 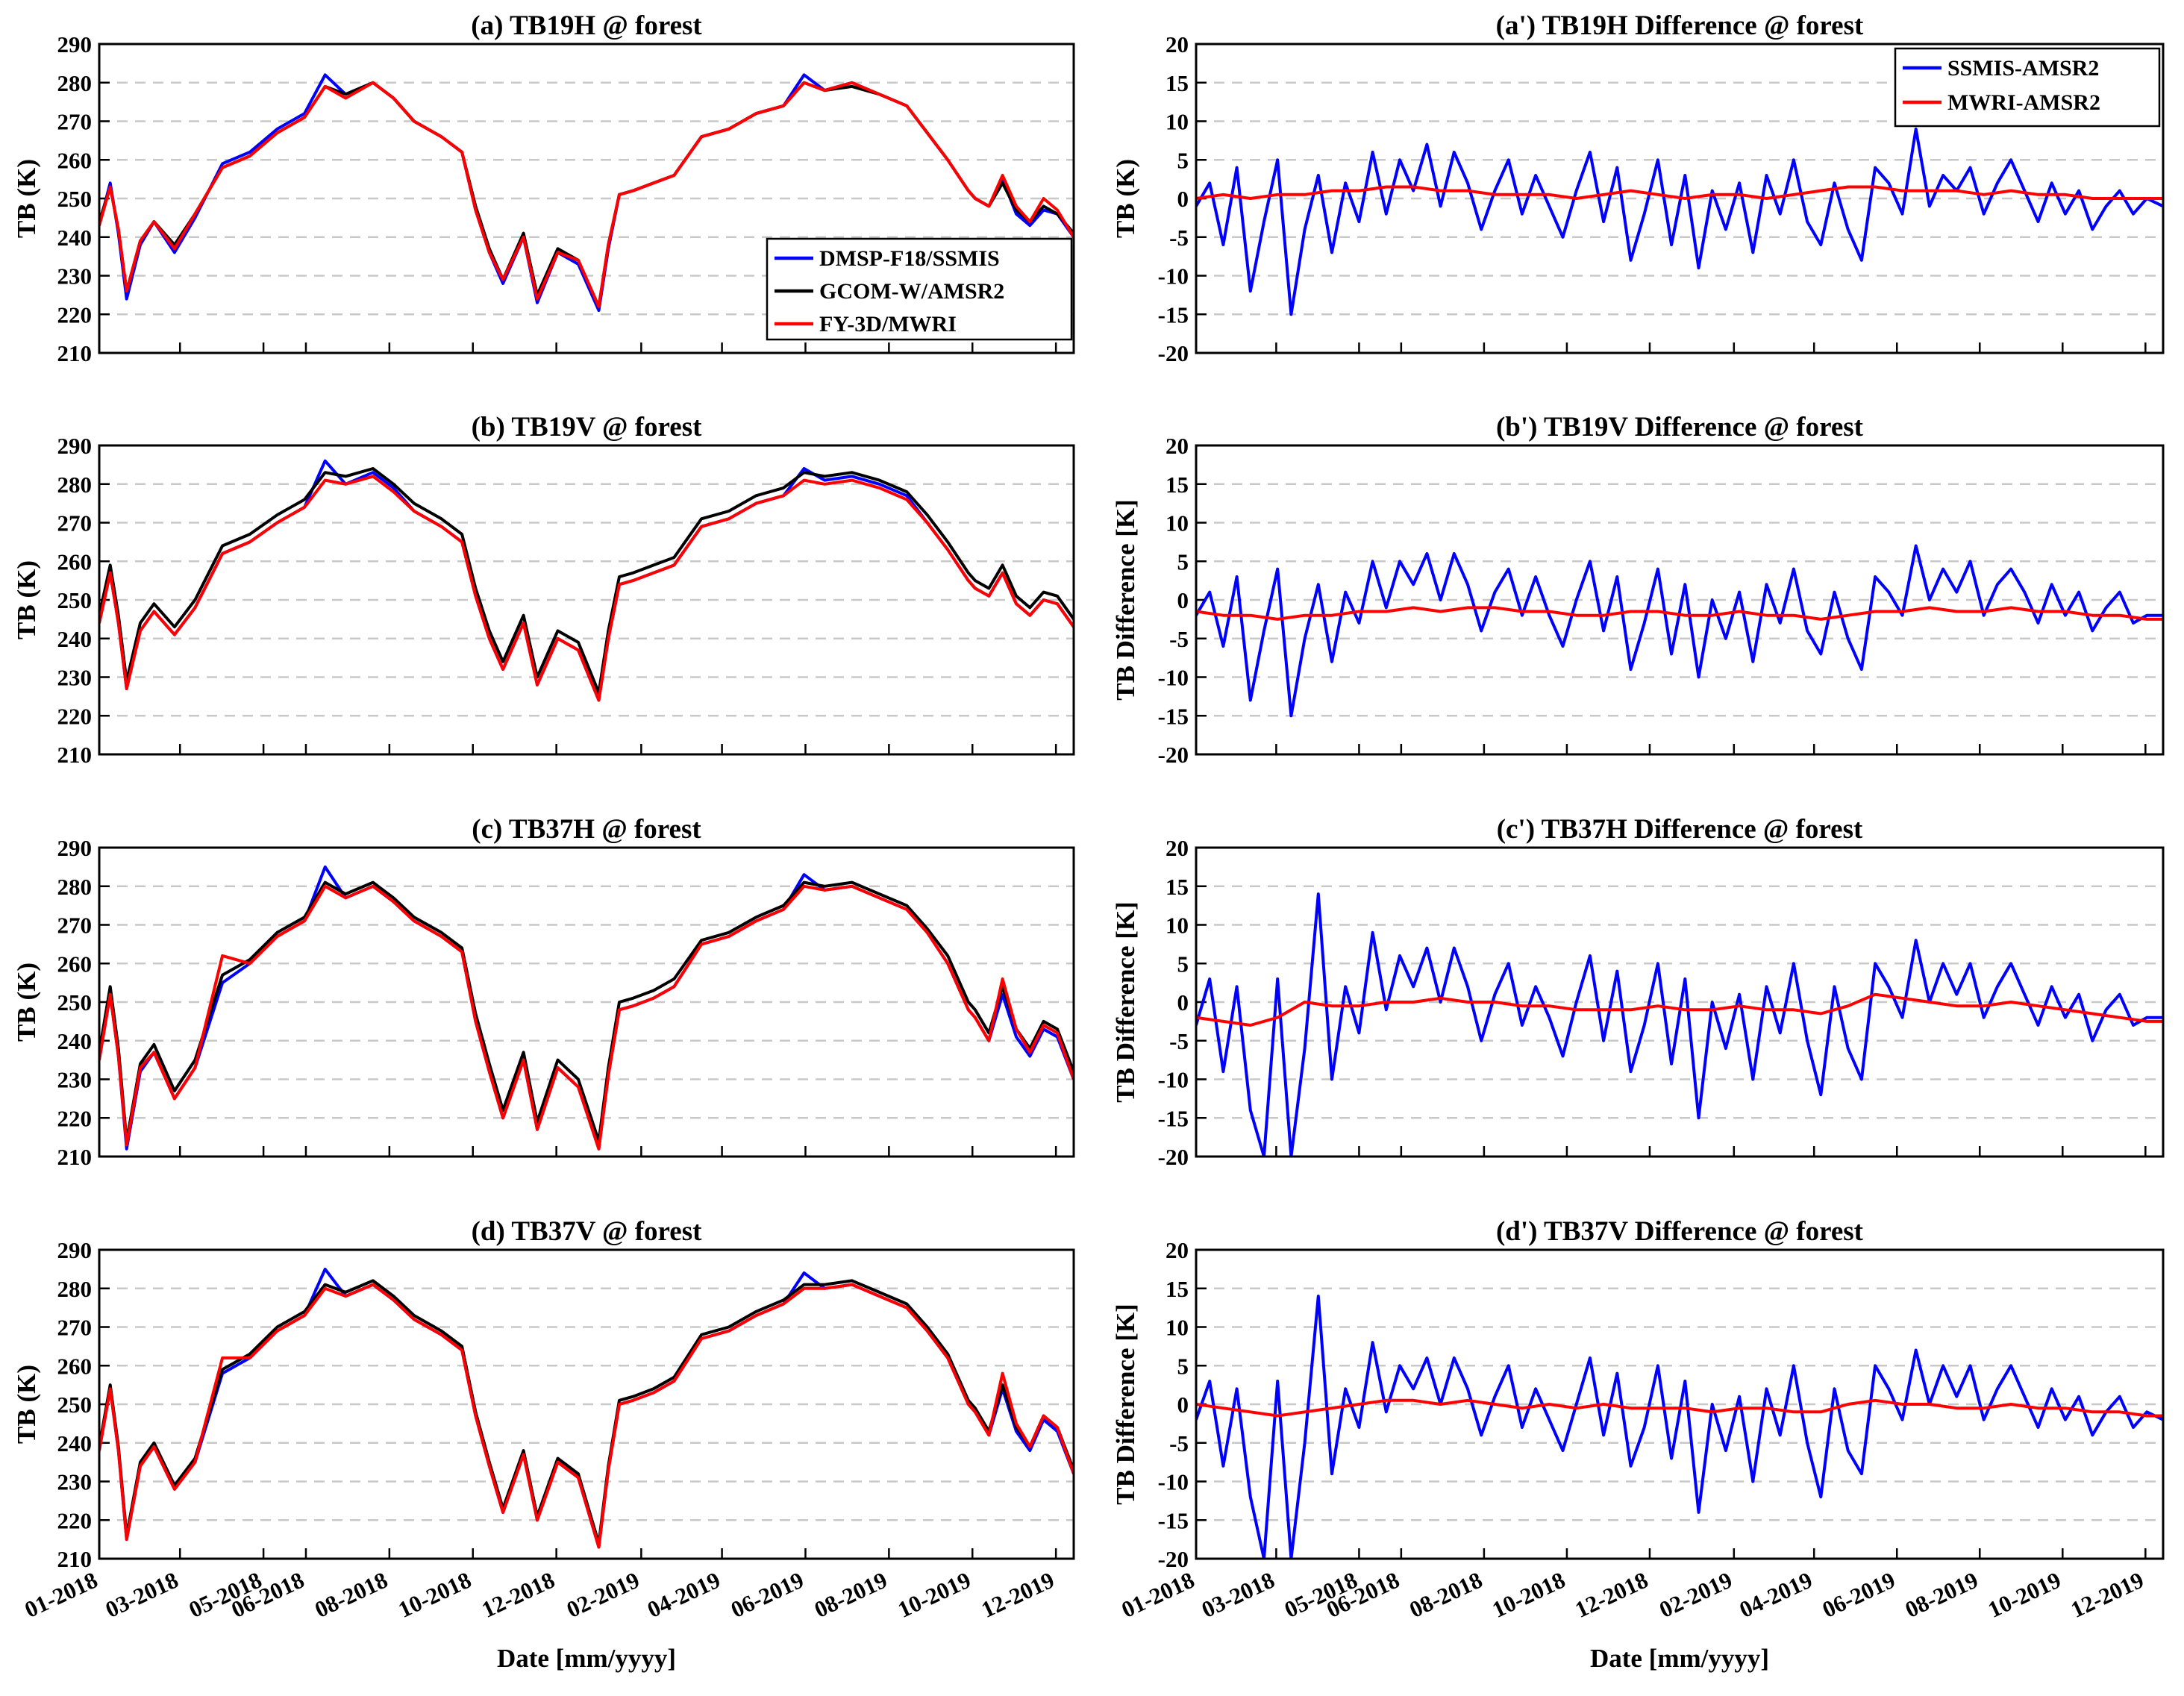 I want to click on legend-box, so click(x=919, y=289).